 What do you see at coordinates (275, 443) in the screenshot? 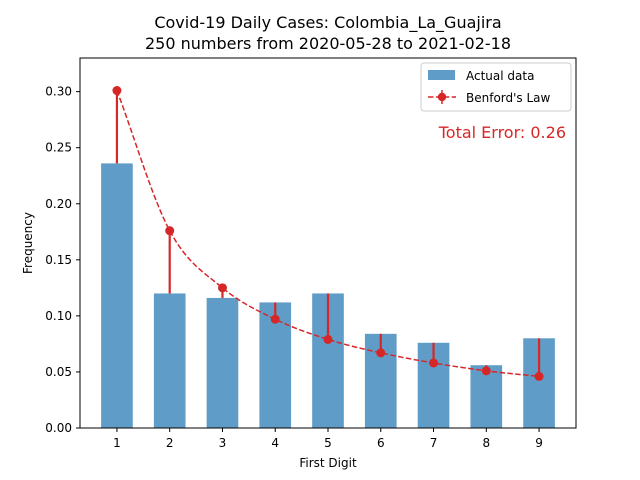
I see `x-tick-label: 4` at bounding box center [275, 443].